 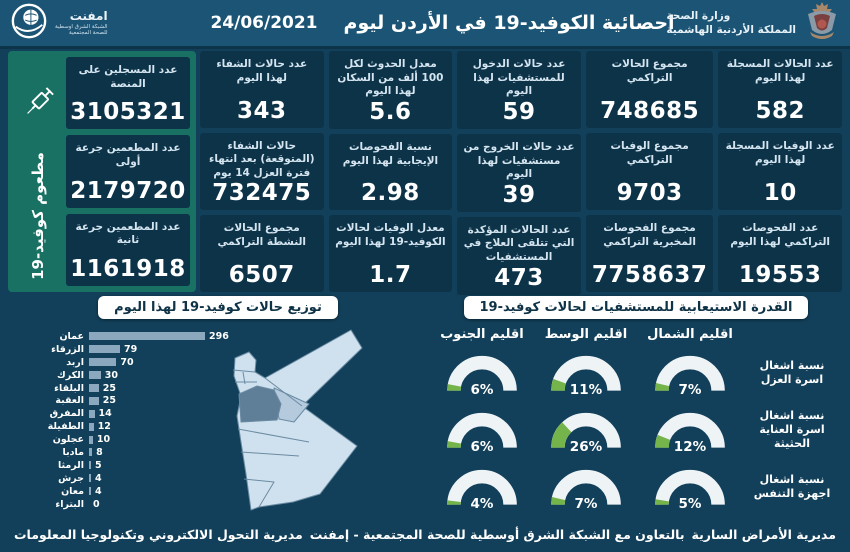 I want to click on stat-value: 9703, so click(x=649, y=193).